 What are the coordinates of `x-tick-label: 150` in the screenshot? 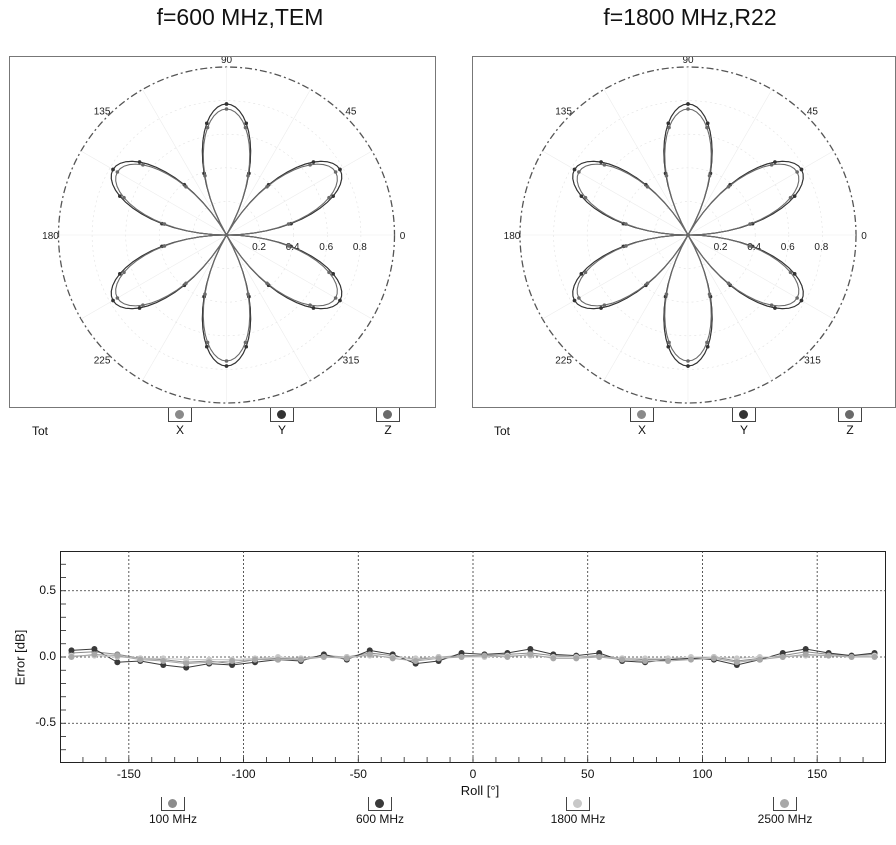 It's located at (817, 774).